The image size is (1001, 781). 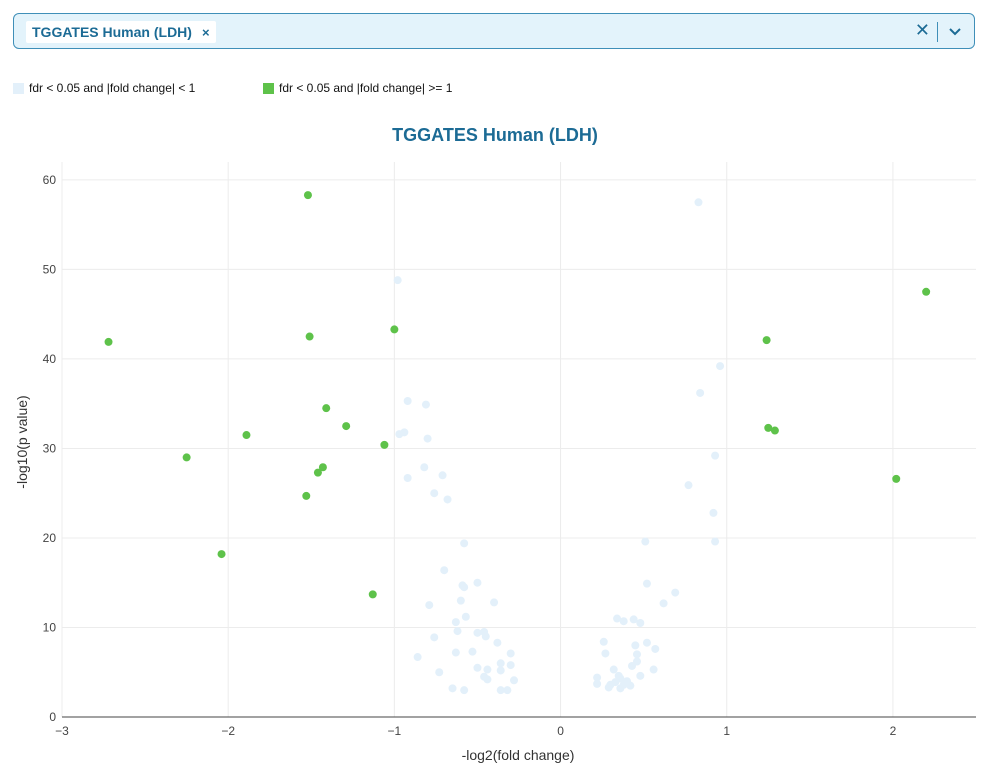 I want to click on clear-icon: ✕, so click(x=922, y=30).